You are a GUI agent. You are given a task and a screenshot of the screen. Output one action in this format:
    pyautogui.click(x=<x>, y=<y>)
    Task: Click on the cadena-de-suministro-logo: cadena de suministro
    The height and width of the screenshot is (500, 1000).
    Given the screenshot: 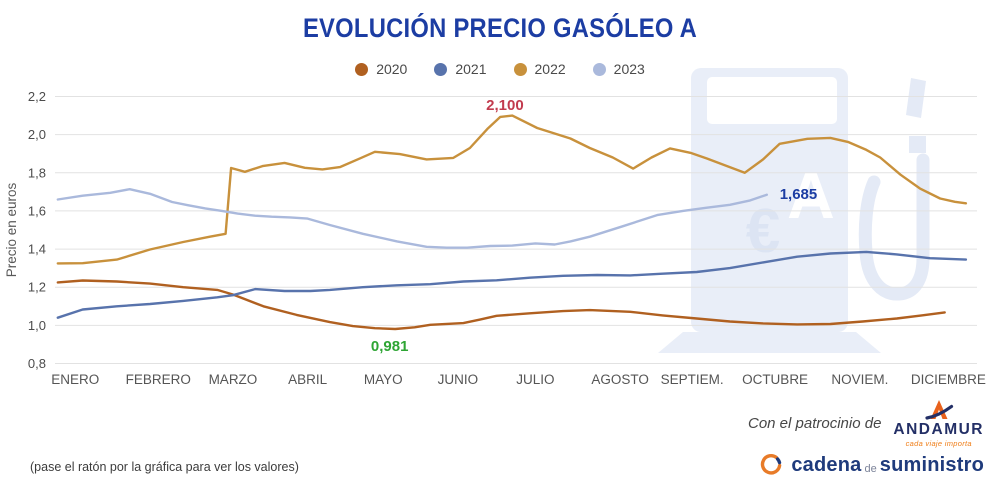 What is the action you would take?
    pyautogui.click(x=871, y=465)
    